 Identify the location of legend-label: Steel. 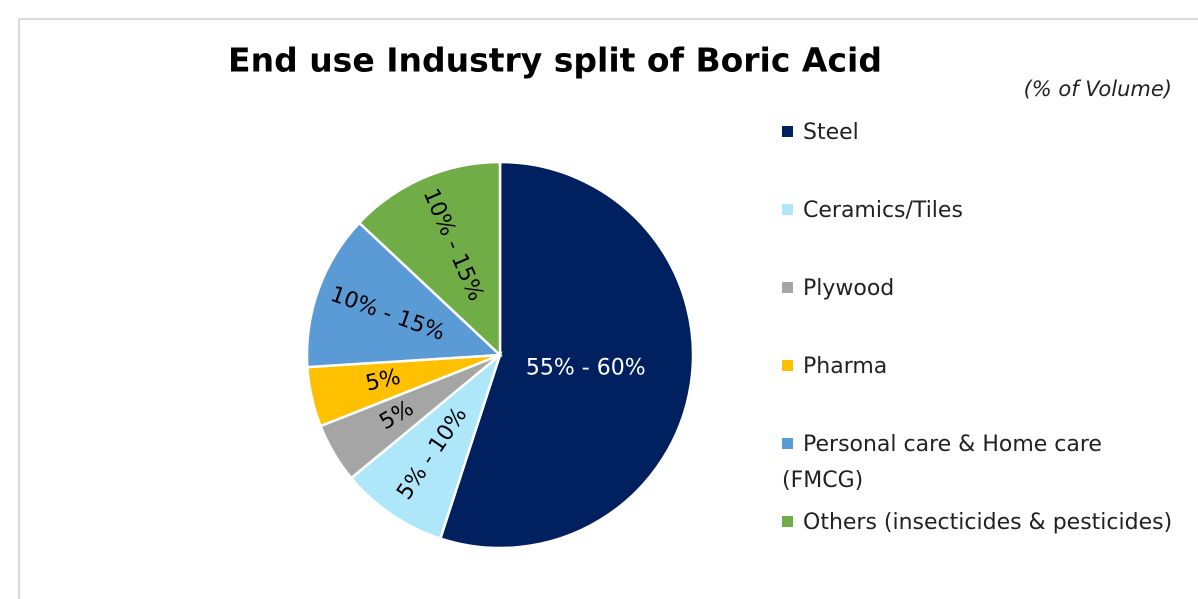
(831, 132).